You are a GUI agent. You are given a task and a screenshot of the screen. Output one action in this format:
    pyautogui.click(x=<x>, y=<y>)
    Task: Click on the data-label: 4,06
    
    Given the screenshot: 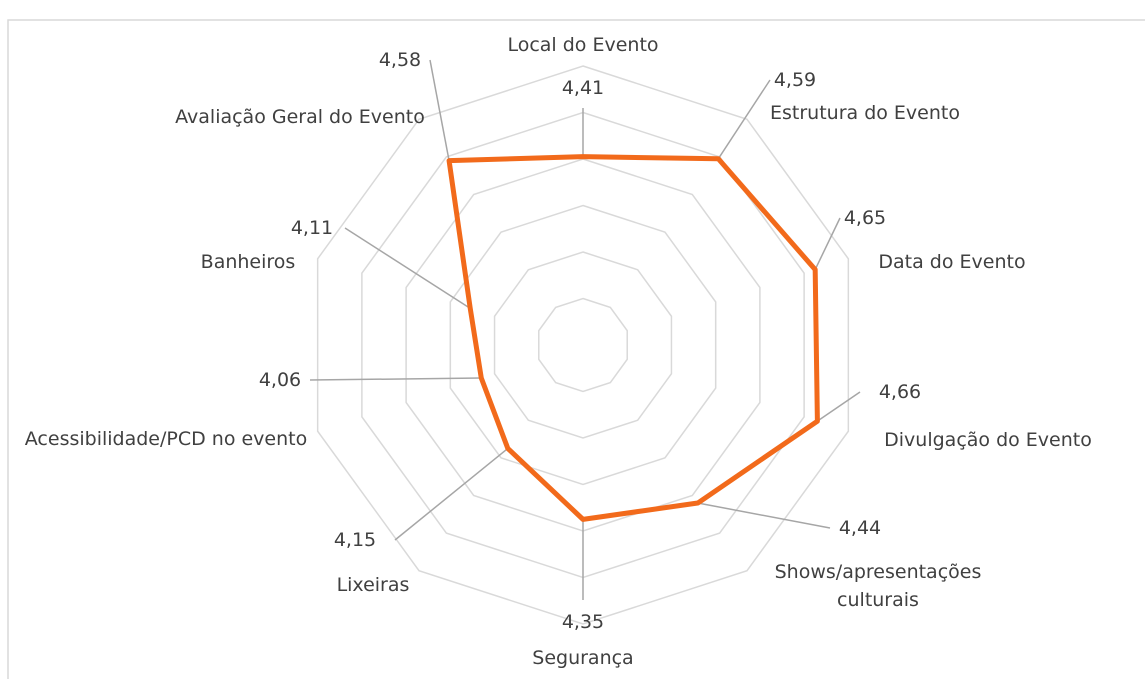 What is the action you would take?
    pyautogui.click(x=280, y=380)
    